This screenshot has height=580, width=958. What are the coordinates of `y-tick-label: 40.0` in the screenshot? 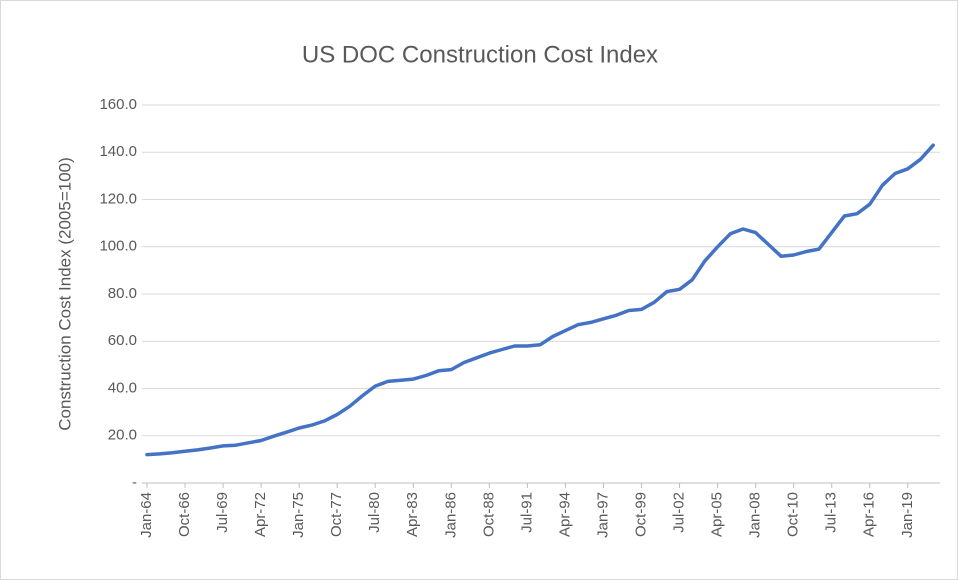 It's located at (122, 387).